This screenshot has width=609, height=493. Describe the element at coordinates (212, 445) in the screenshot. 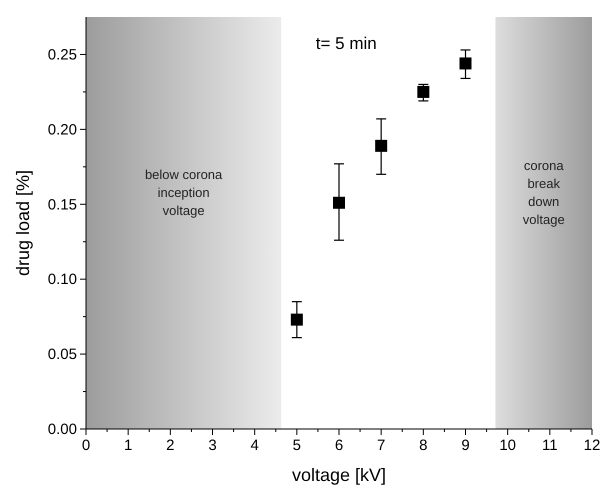

I see `x-tick-label: 3` at that location.